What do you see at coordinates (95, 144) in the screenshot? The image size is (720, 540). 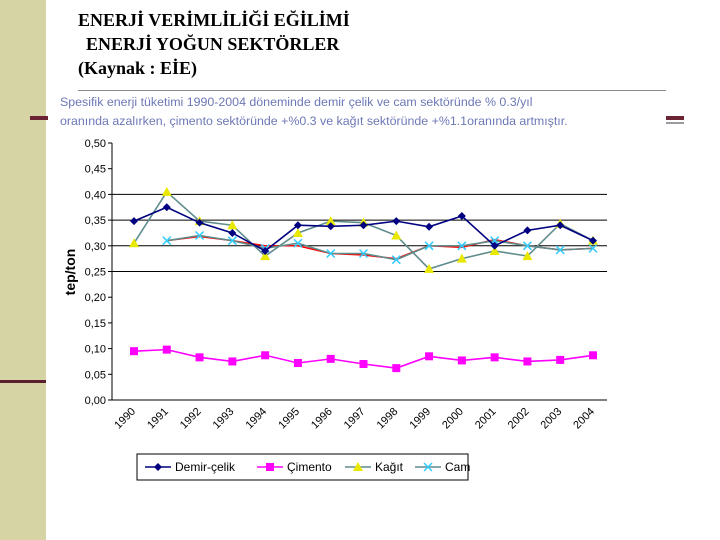 I see `y-tick-label: 0,50` at bounding box center [95, 144].